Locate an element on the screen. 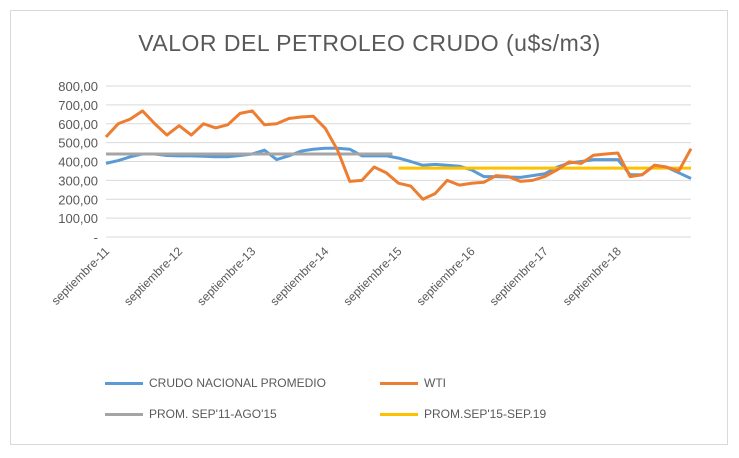 The width and height of the screenshot is (739, 458). y-tick-label: 700,00 is located at coordinates (78, 105).